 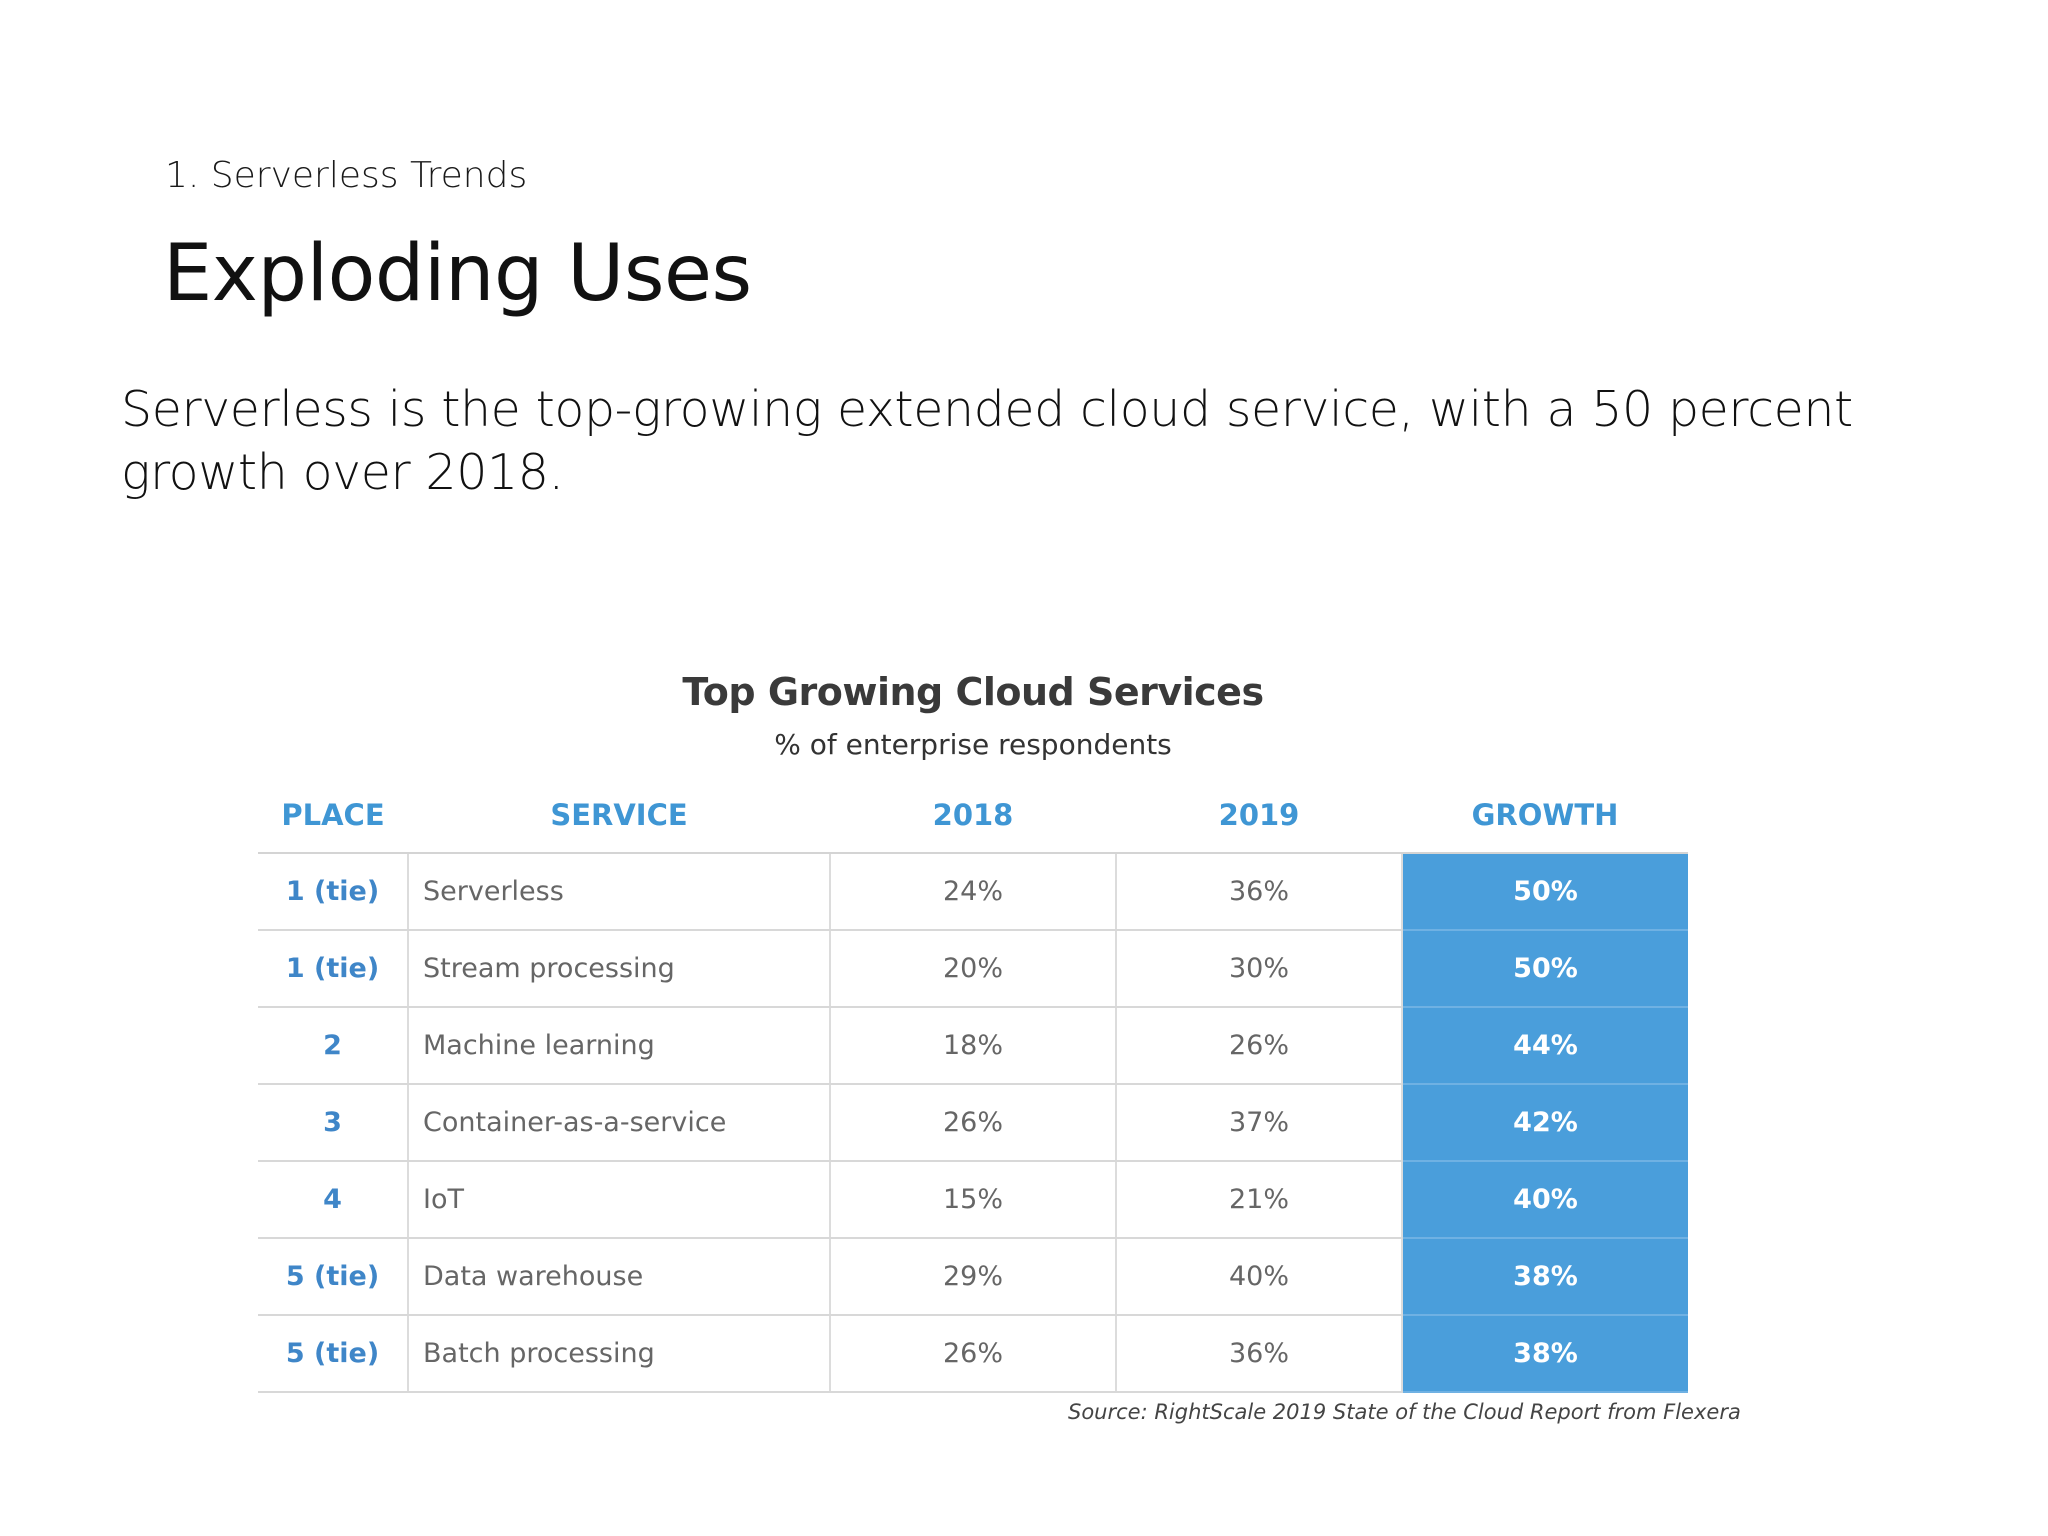 I want to click on value-2018-cell: 15%, so click(x=973, y=1200).